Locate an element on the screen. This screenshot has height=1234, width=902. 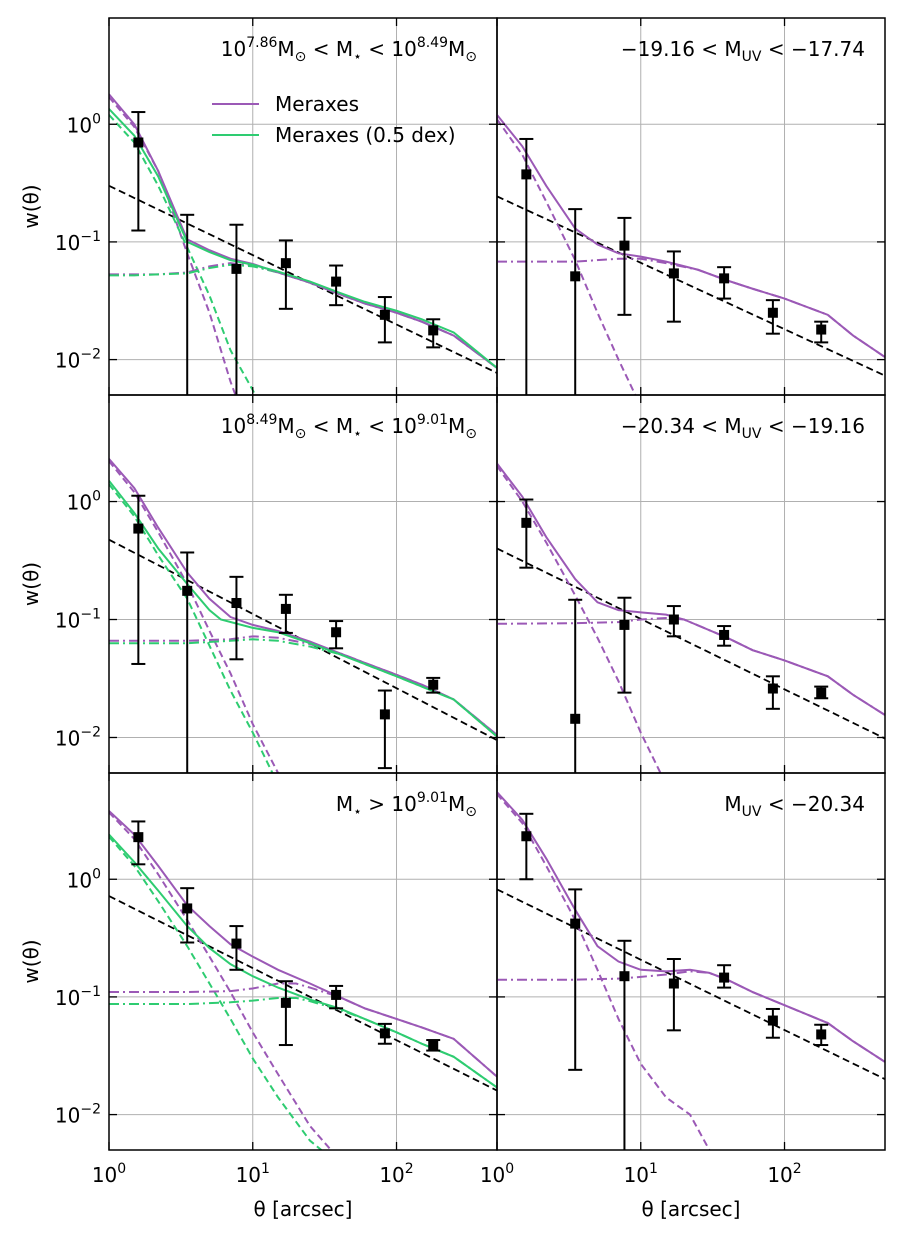
panel-title: −19.16 < MUV < −17.74 is located at coordinates (743, 51).